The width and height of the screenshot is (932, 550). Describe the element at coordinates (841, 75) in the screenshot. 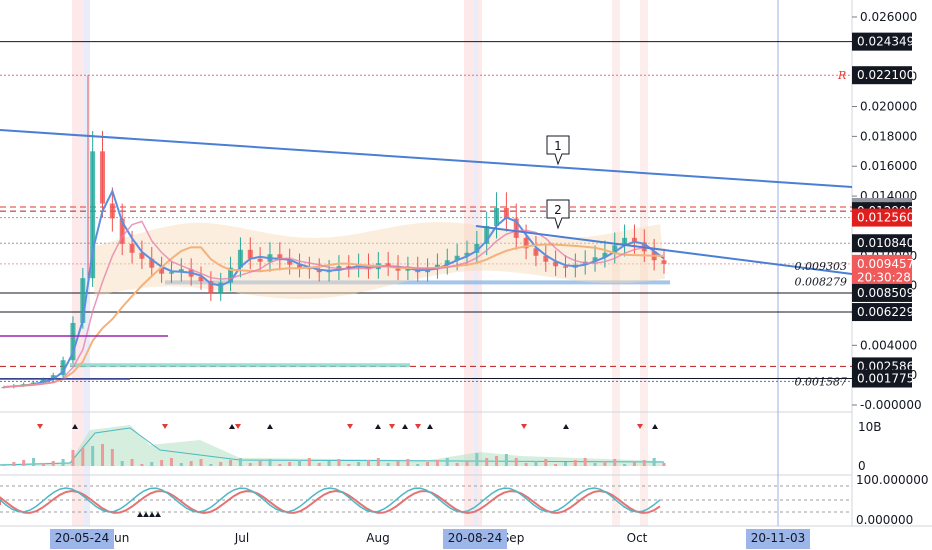

I see `alert-marker: R` at that location.